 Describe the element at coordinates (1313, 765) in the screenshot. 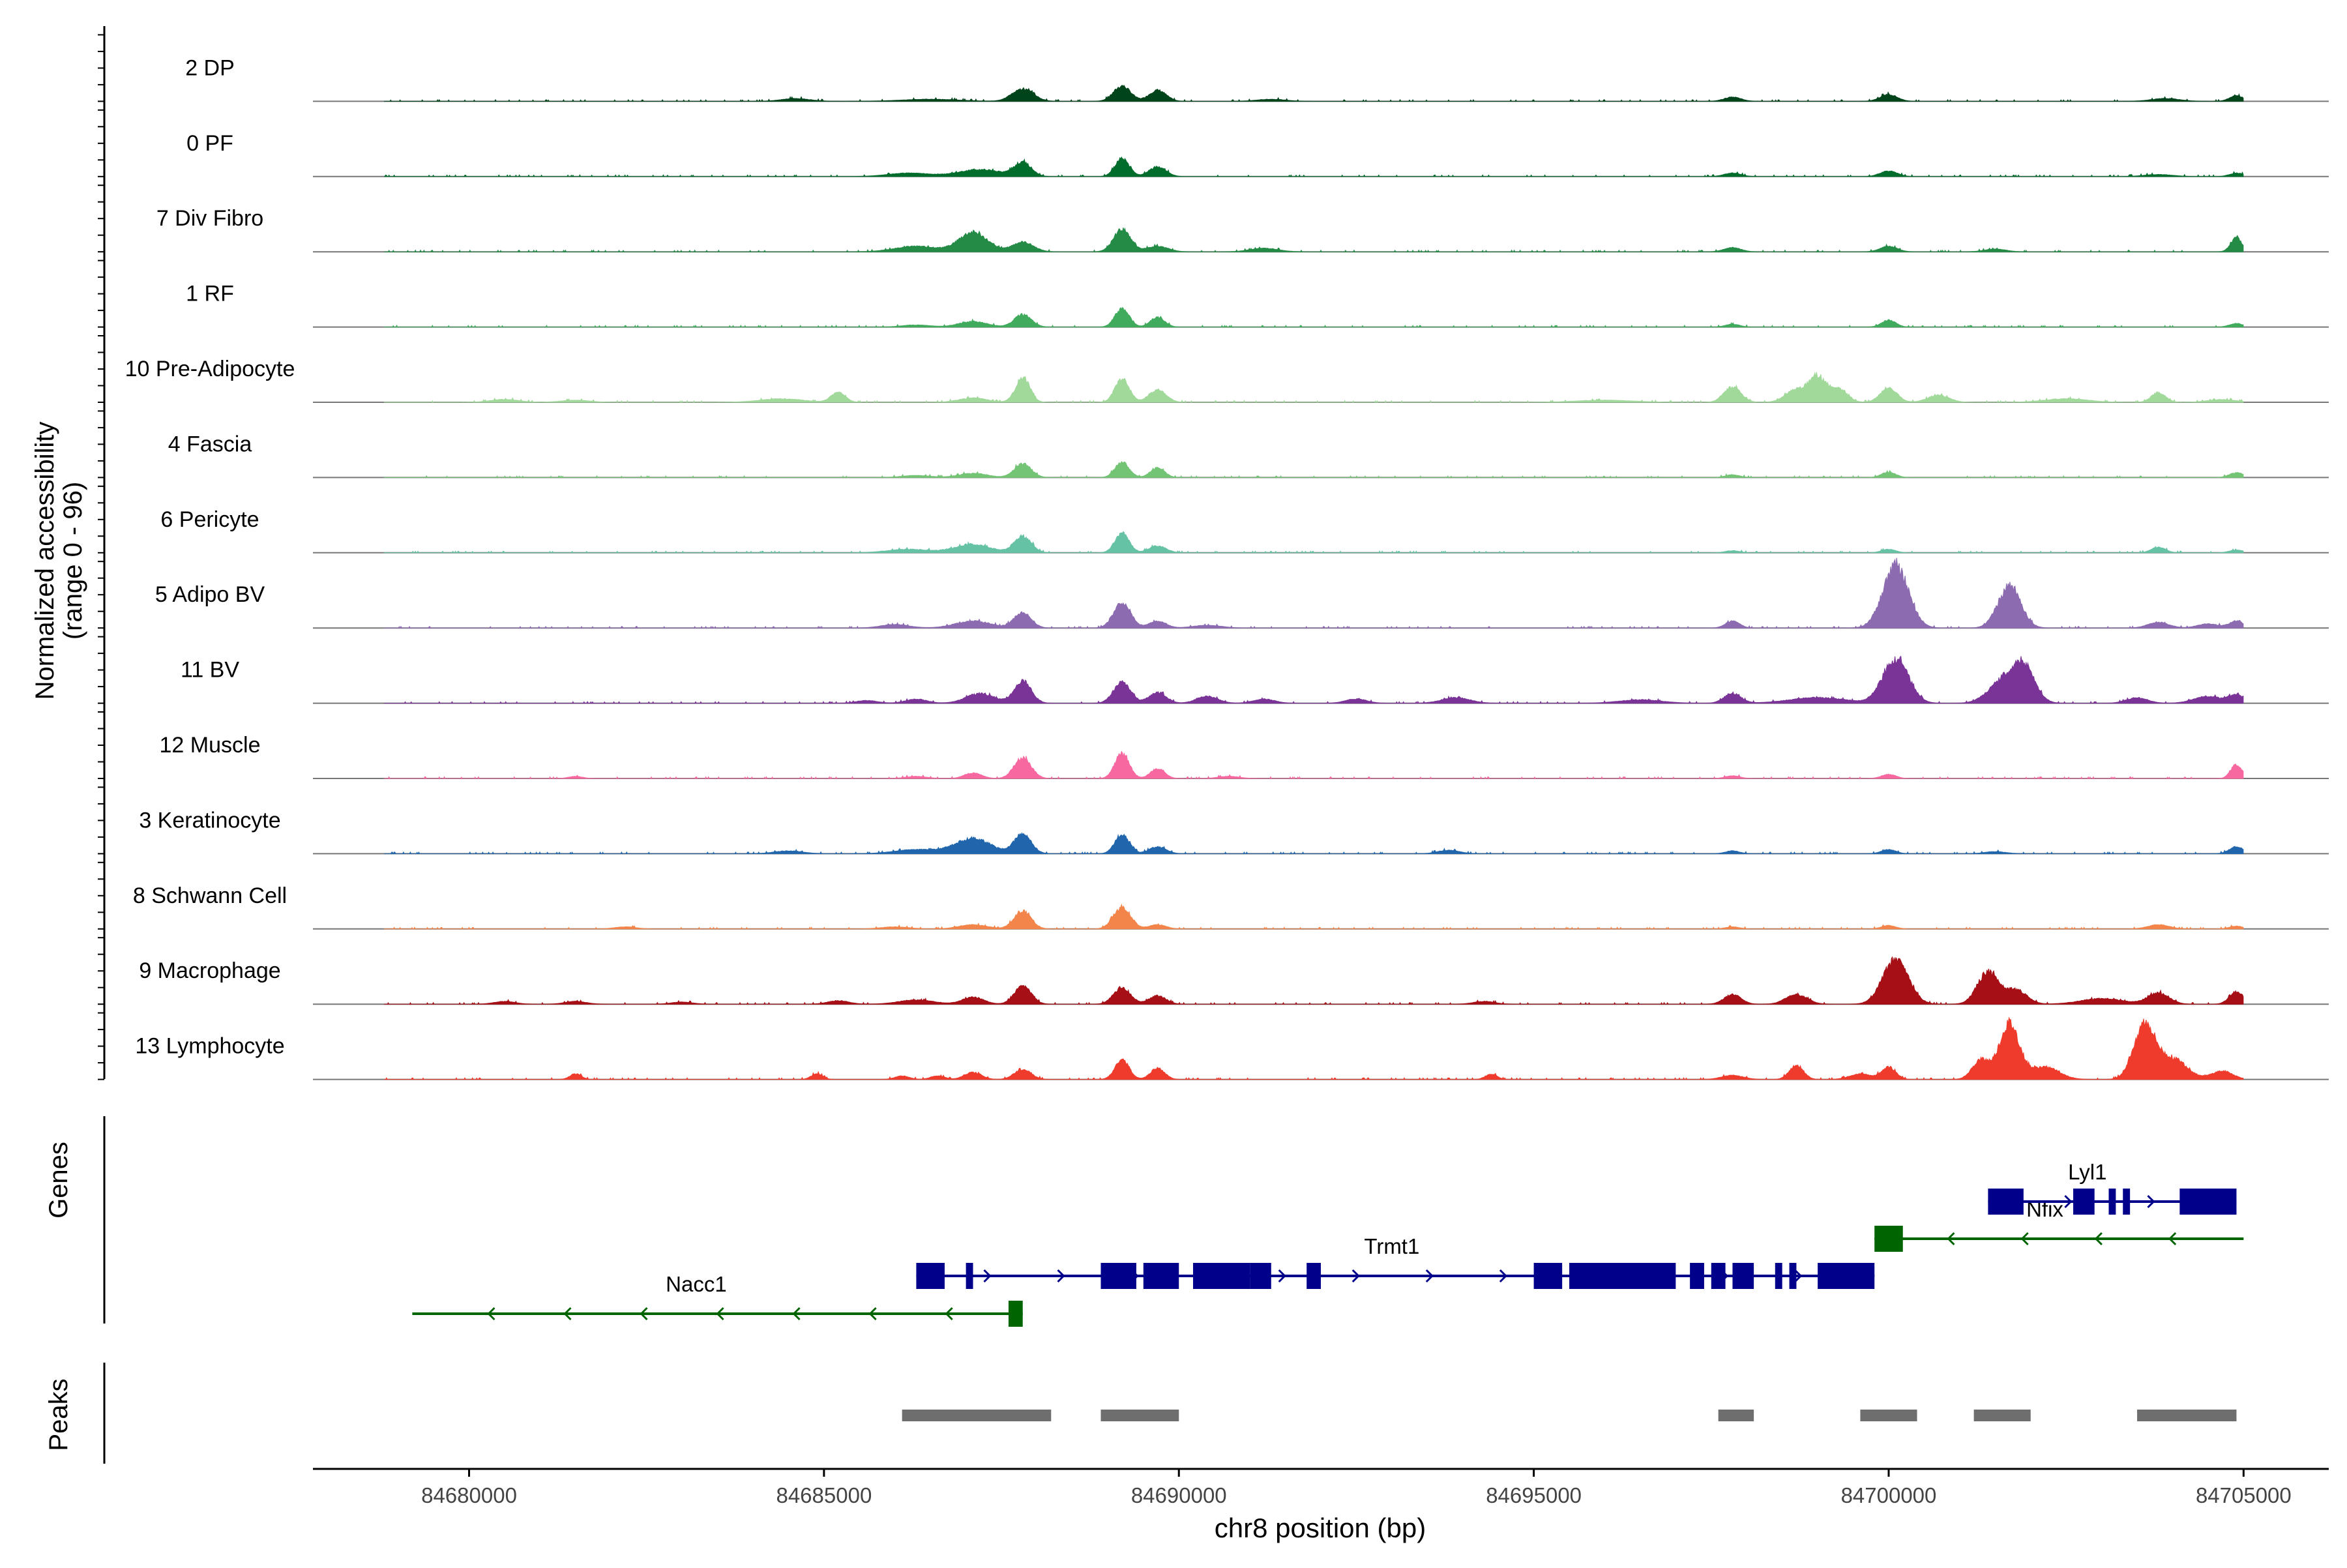

I see `coverage-area-12-muscle` at that location.